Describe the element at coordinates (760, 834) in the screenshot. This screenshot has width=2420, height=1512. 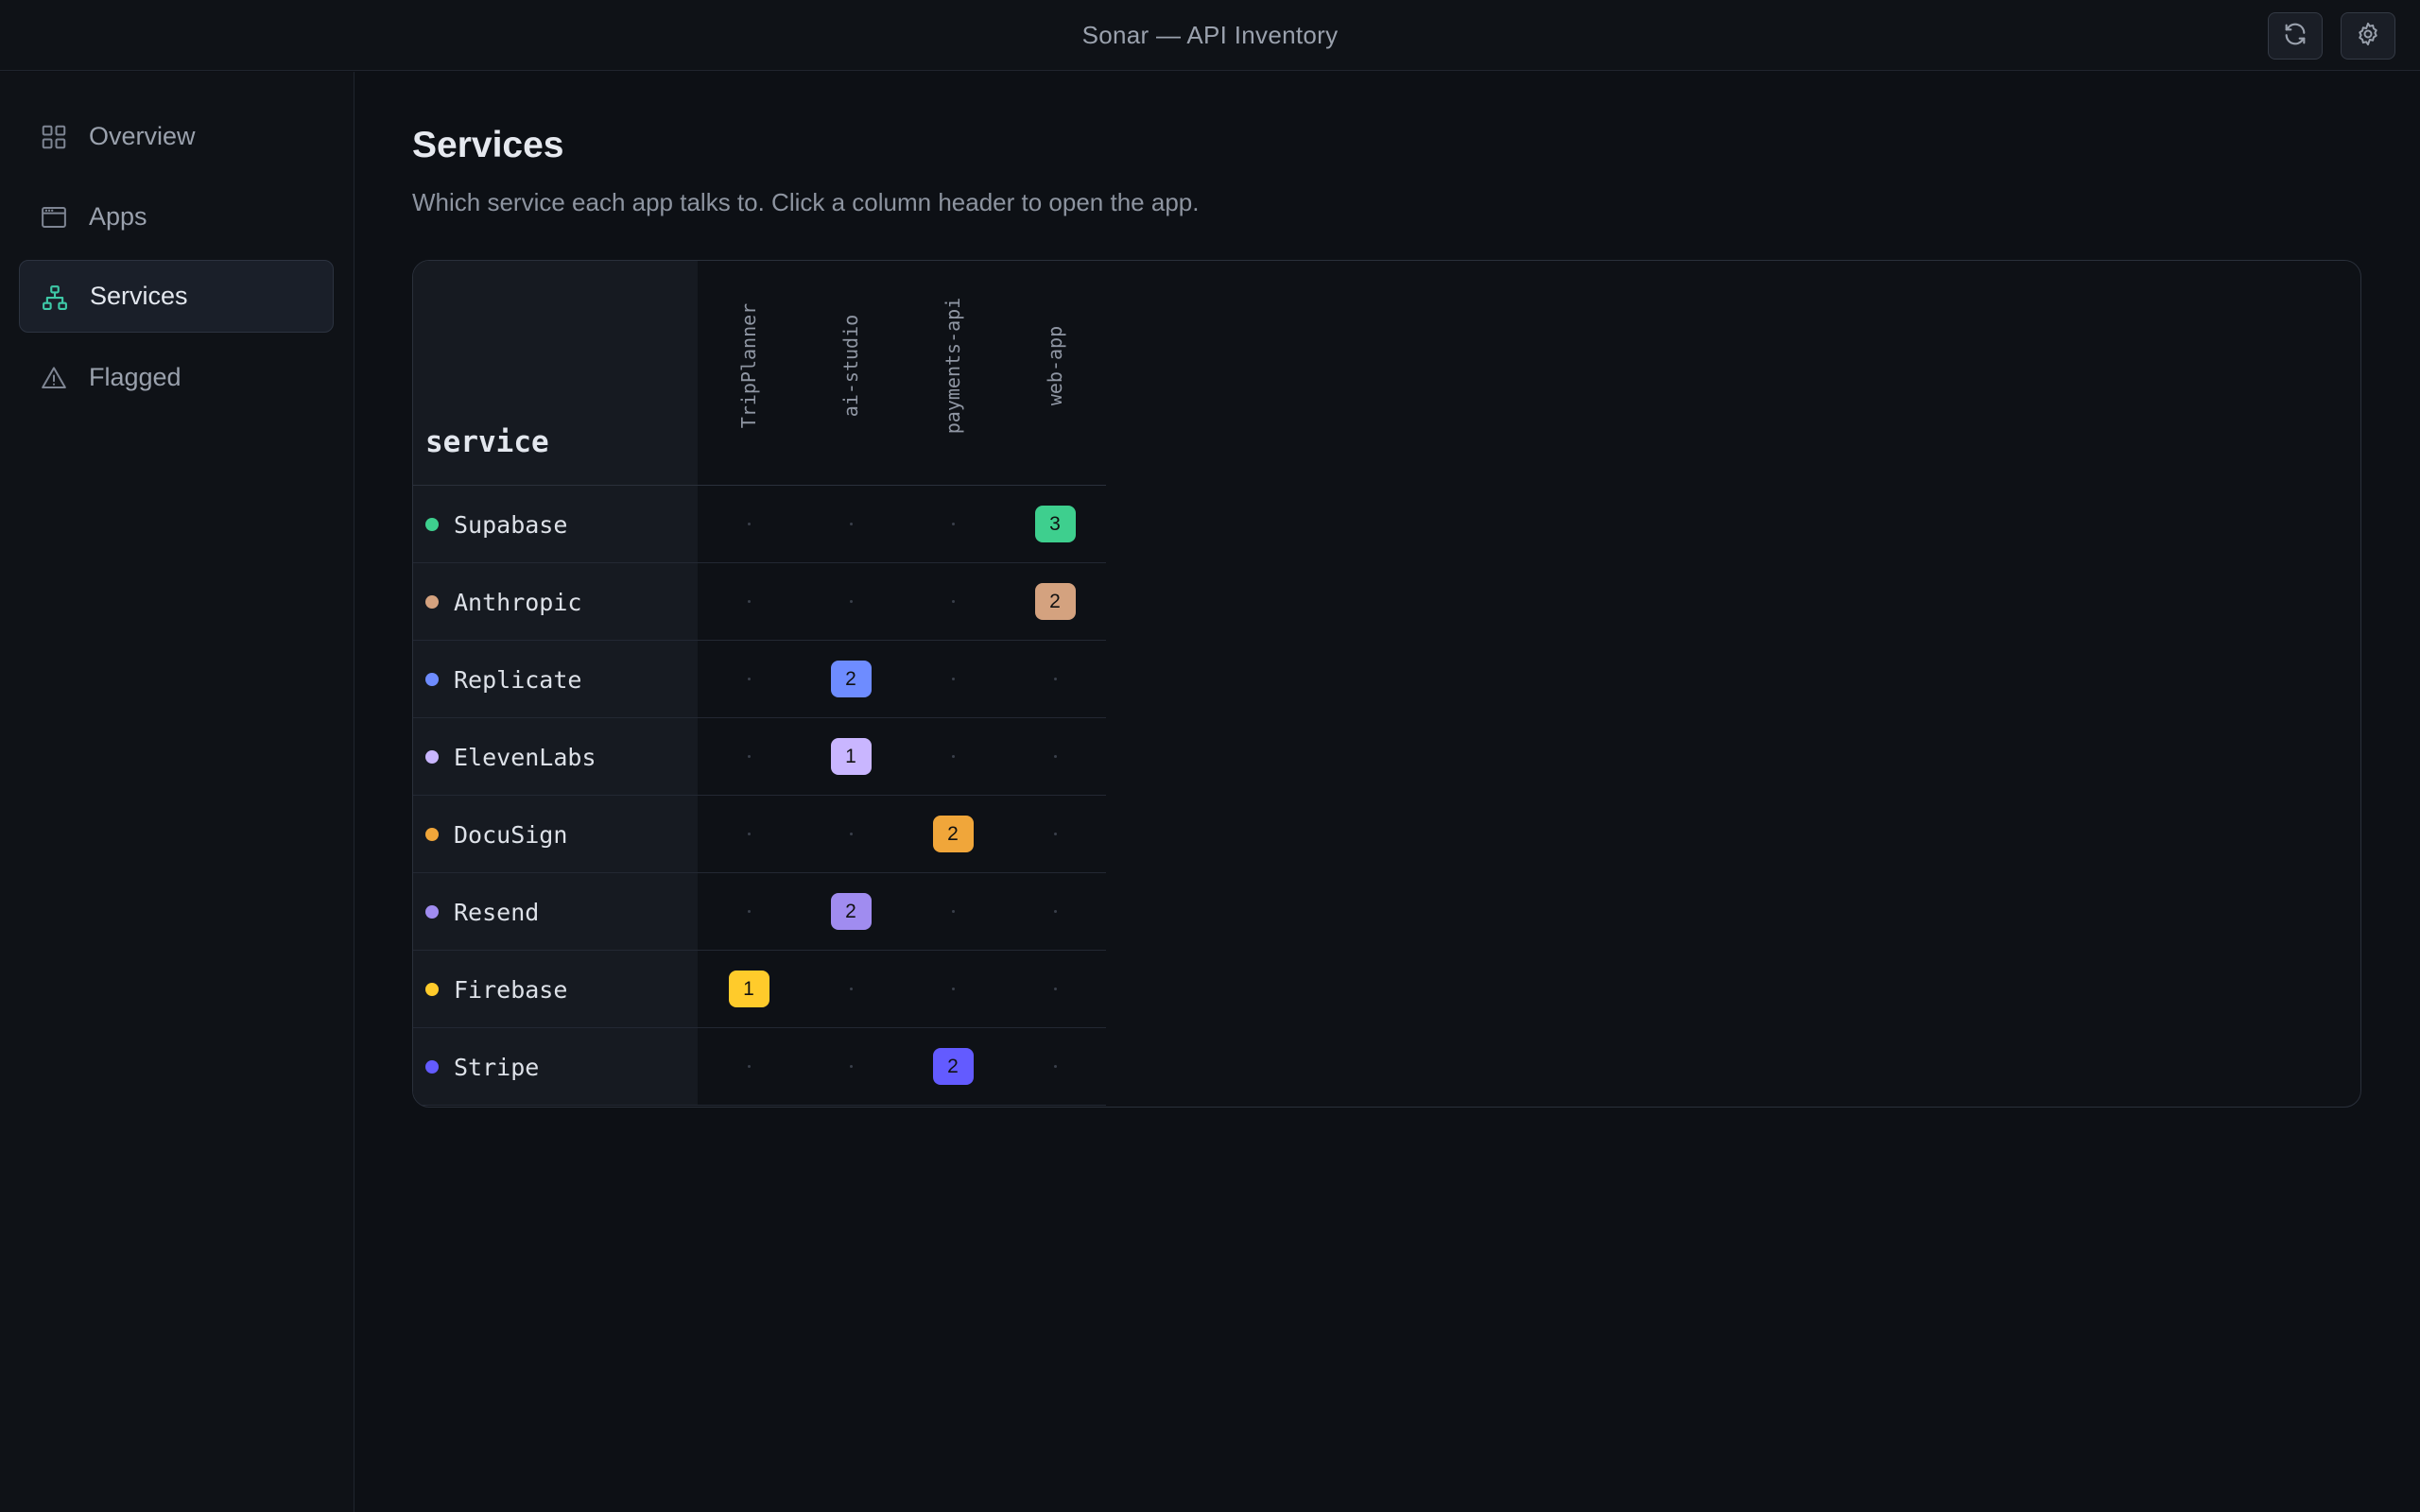
I see `table-row: DocuSign 2` at that location.